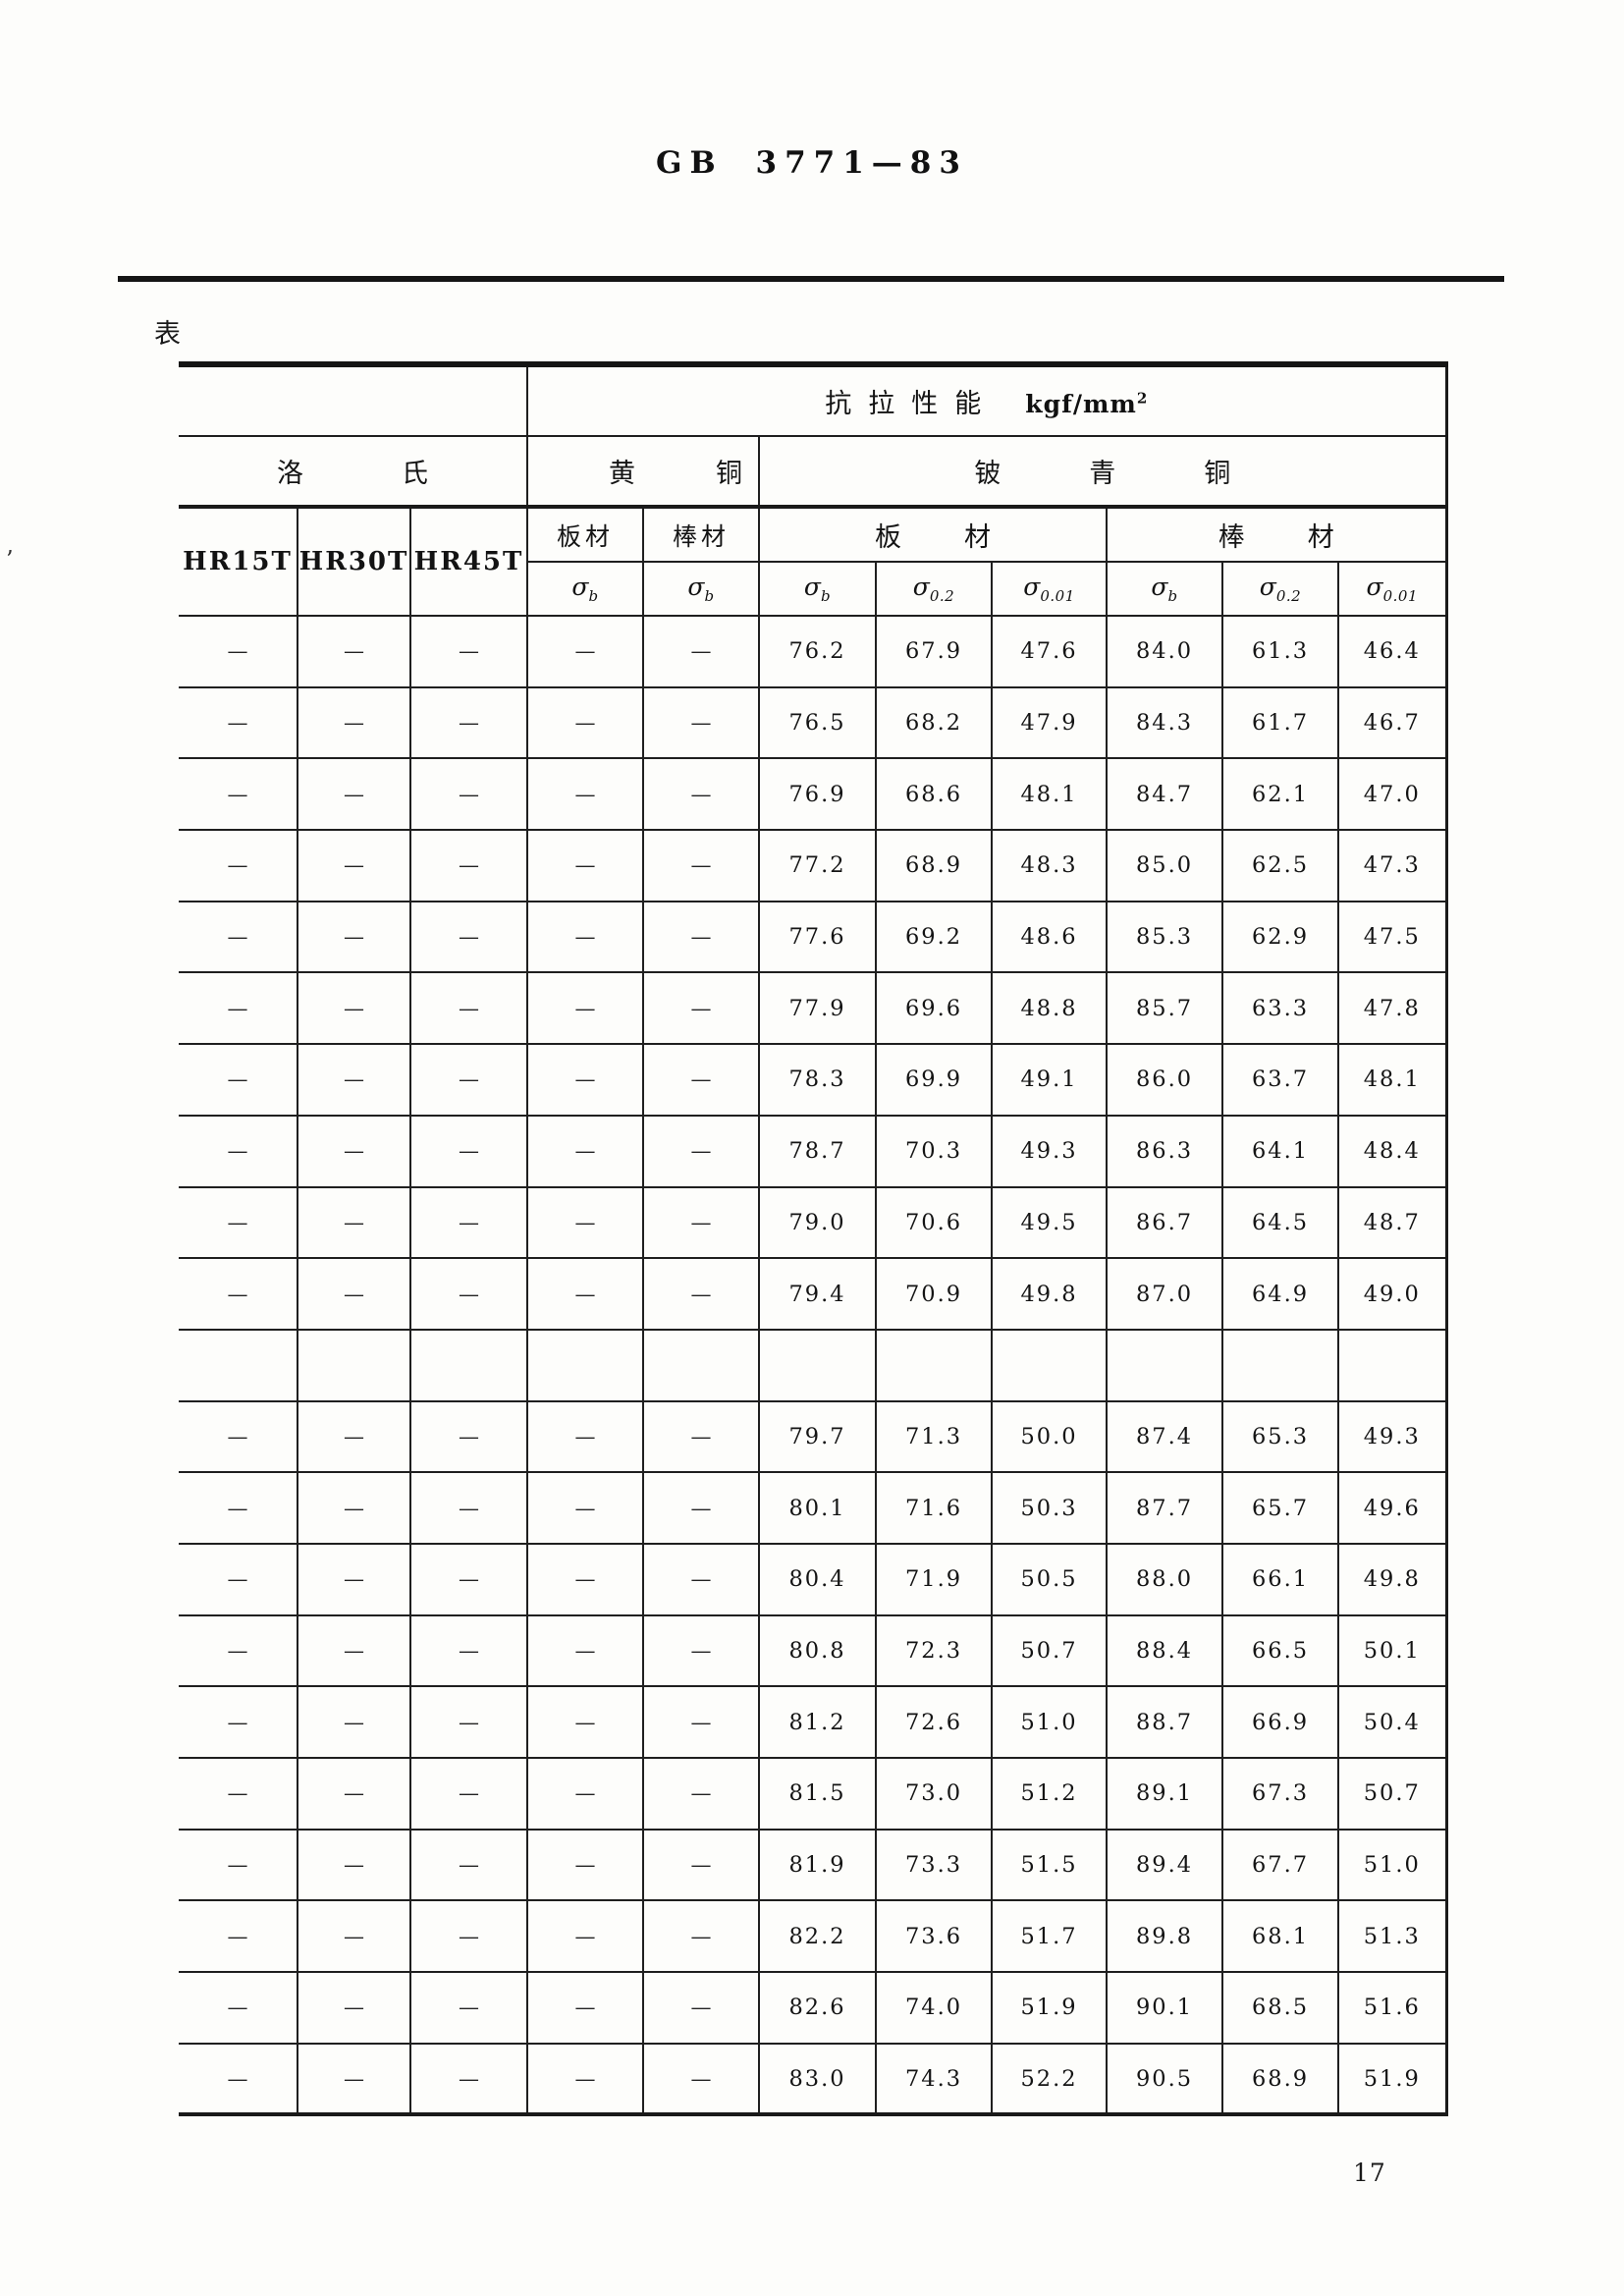 The width and height of the screenshot is (1624, 2296). What do you see at coordinates (1050, 2079) in the screenshot?
I see `value-cell: 52.2` at bounding box center [1050, 2079].